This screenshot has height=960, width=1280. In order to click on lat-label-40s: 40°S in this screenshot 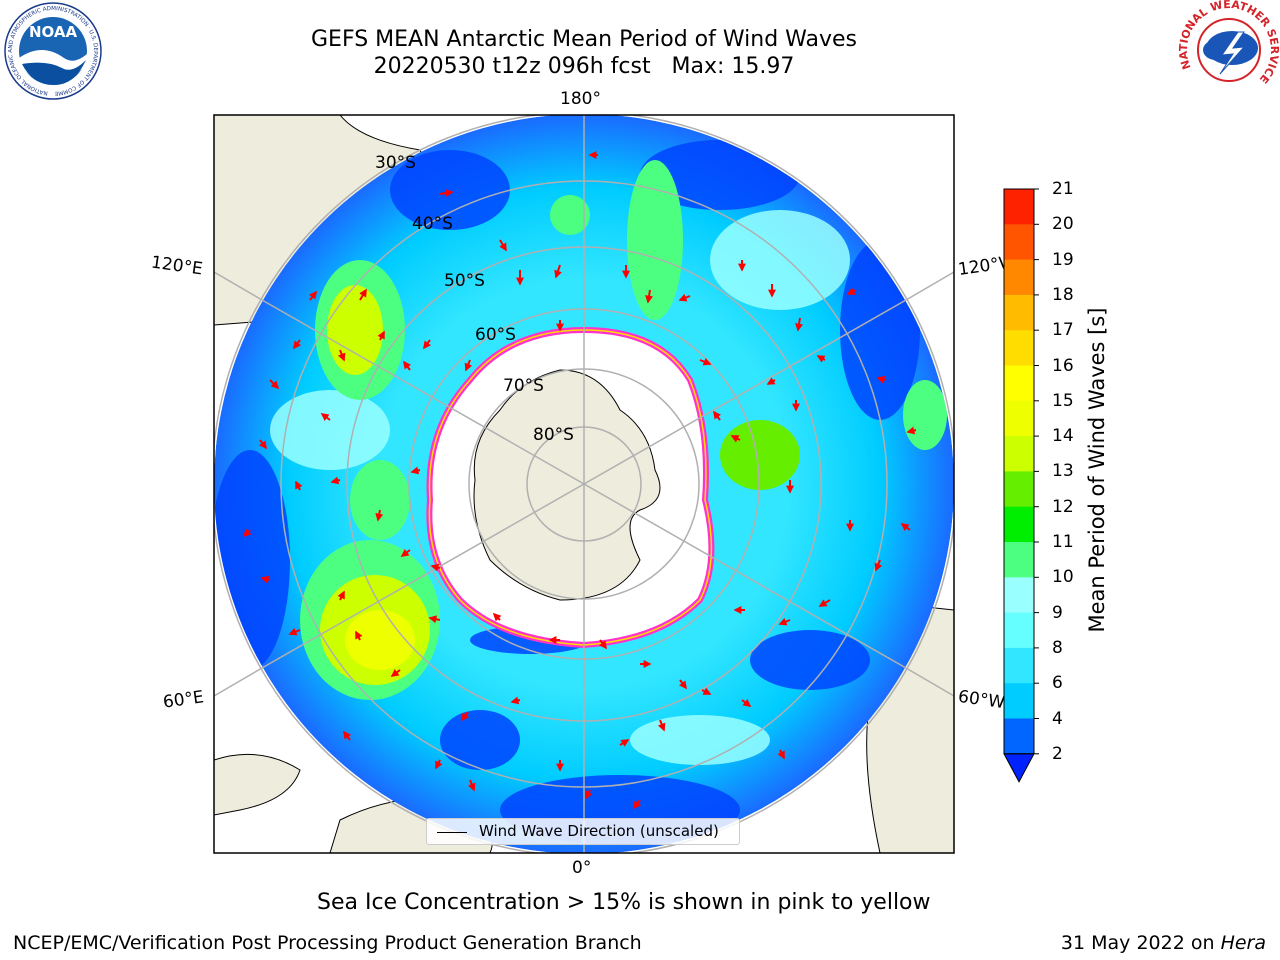, I will do `click(432, 224)`.